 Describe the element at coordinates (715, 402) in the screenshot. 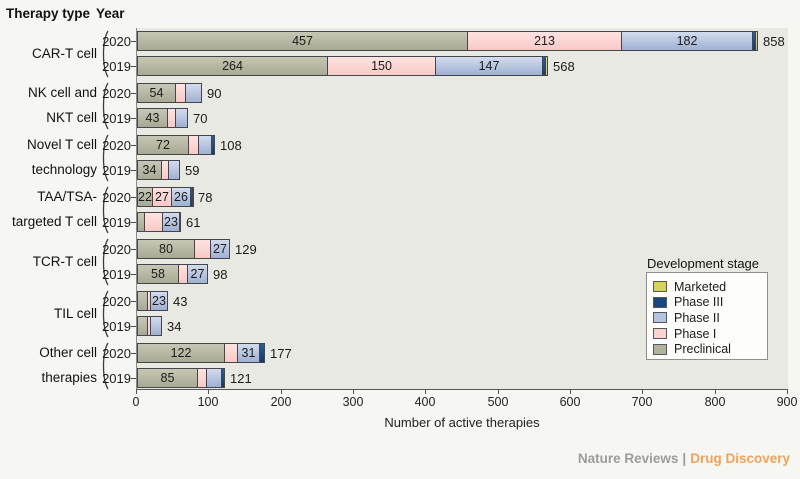

I see `x-axis-tick-label: 800` at that location.